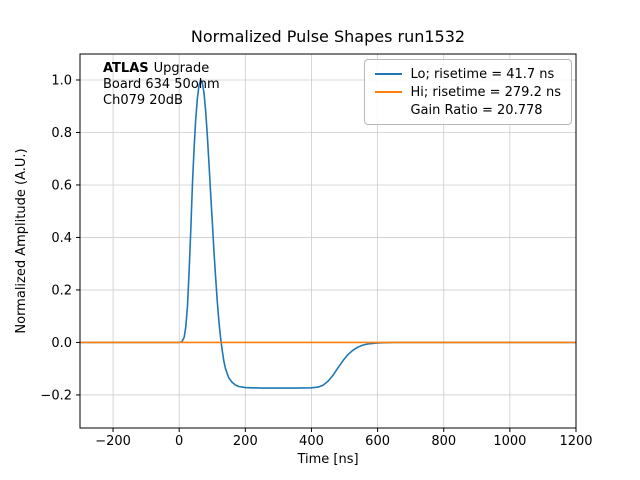  Describe the element at coordinates (61, 343) in the screenshot. I see `y-tick-label: 0.0` at that location.